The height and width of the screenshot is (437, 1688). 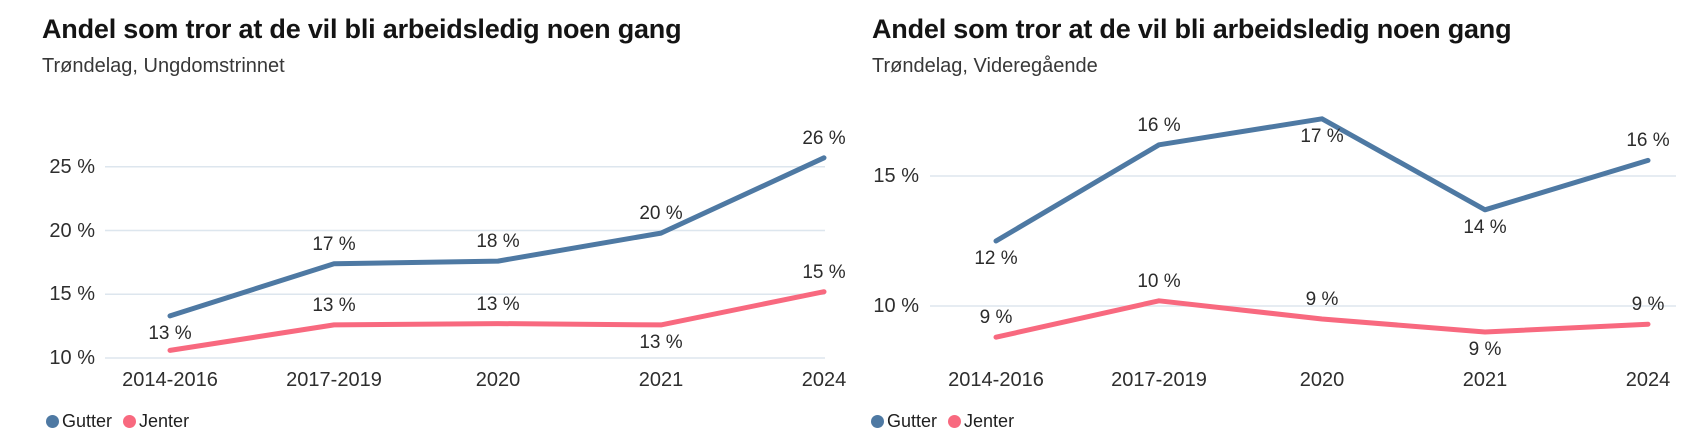 I want to click on chart-subtitle: Trøndelag, Ungdomstrinnet, so click(x=163, y=66).